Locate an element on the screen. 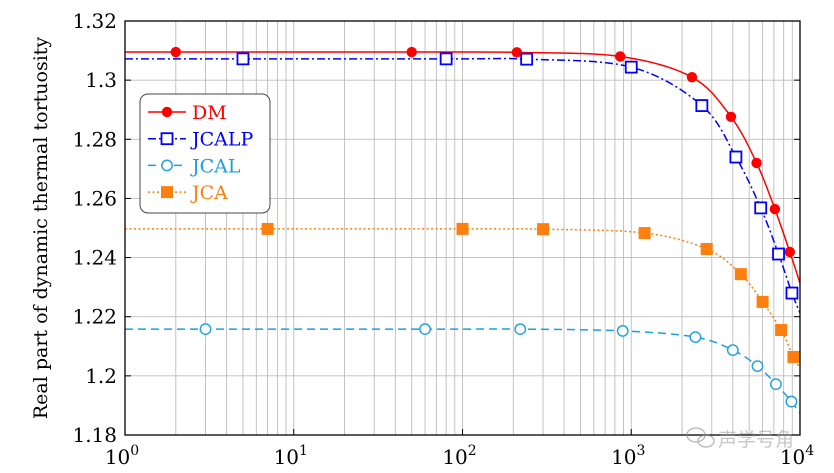 This screenshot has height=473, width=834. y-tick-label: 1.28 is located at coordinates (94, 139).